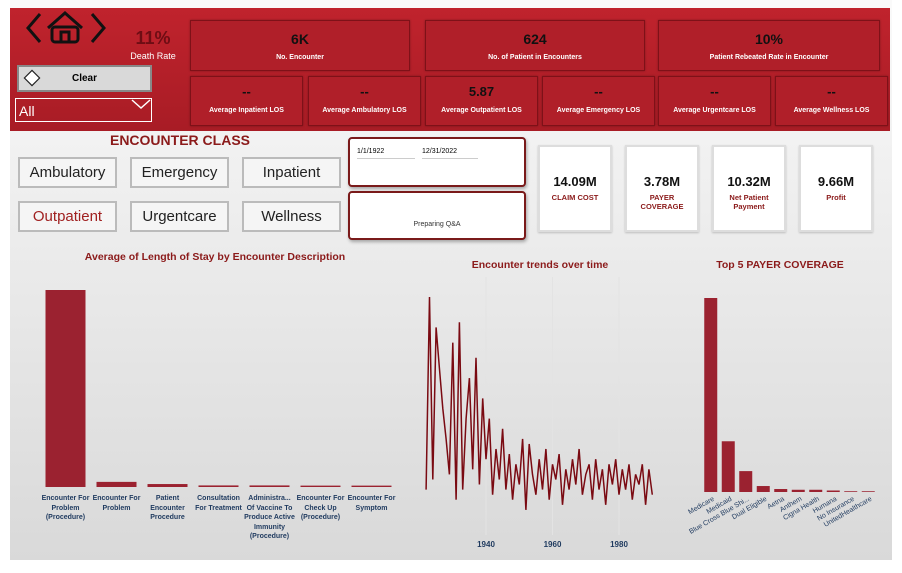 The width and height of the screenshot is (902, 573). I want to click on finance-label: Profit, so click(836, 197).